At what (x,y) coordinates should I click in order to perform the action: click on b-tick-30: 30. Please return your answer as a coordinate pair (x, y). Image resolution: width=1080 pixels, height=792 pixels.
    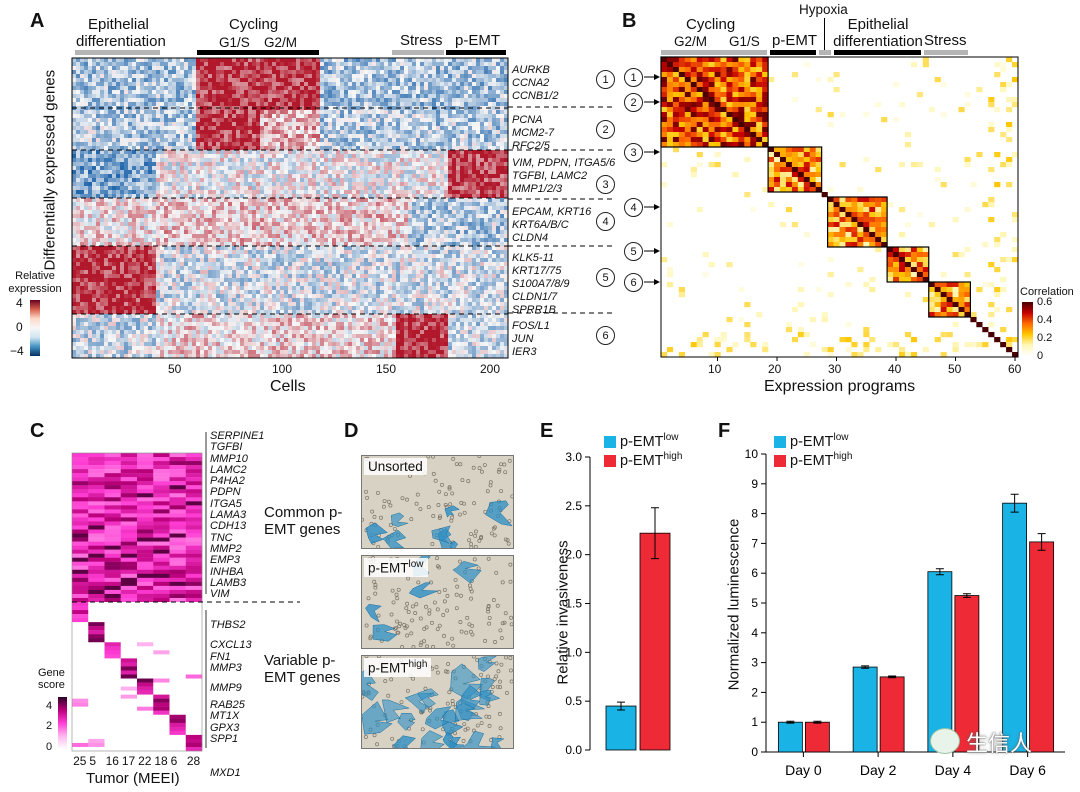
    Looking at the image, I should click on (835, 369).